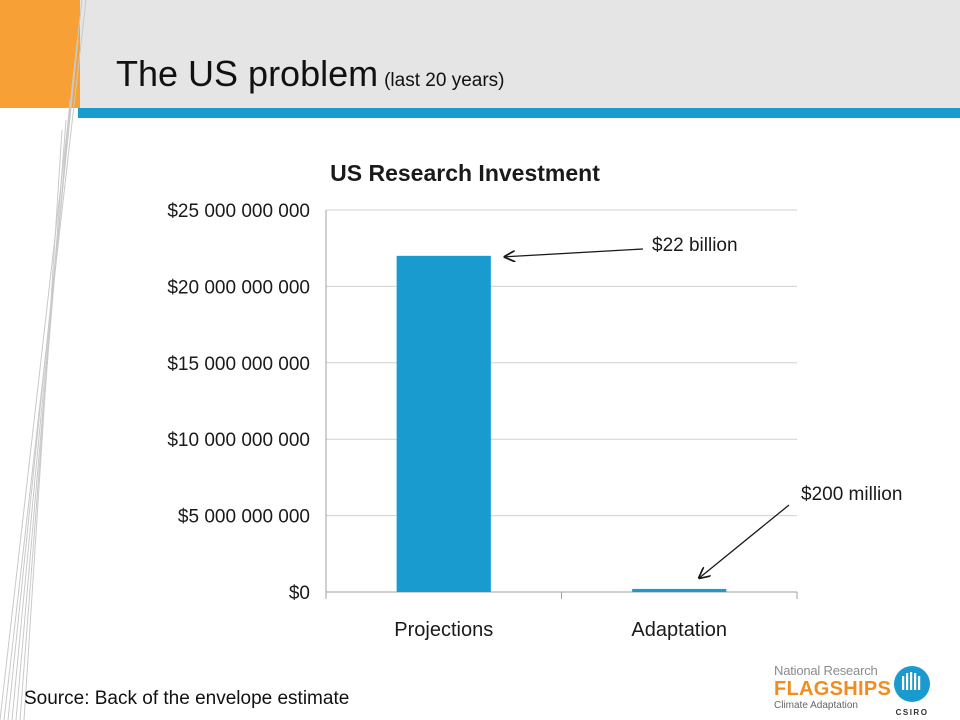  I want to click on annotation-label: $22 billion, so click(695, 245).